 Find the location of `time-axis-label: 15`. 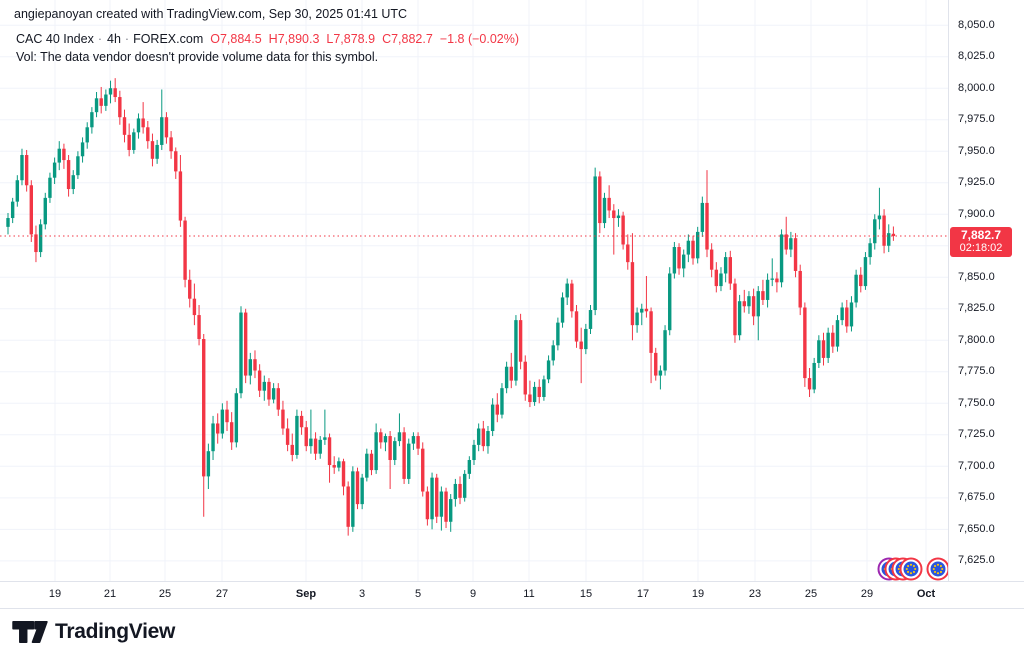

time-axis-label: 15 is located at coordinates (586, 594).